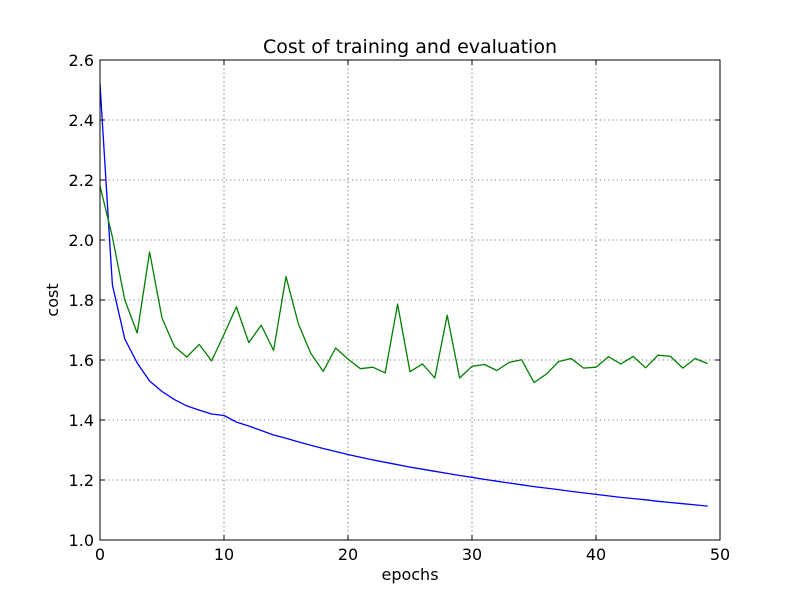 This screenshot has height=600, width=800. Describe the element at coordinates (81, 240) in the screenshot. I see `y-tick-label: 2.0` at that location.